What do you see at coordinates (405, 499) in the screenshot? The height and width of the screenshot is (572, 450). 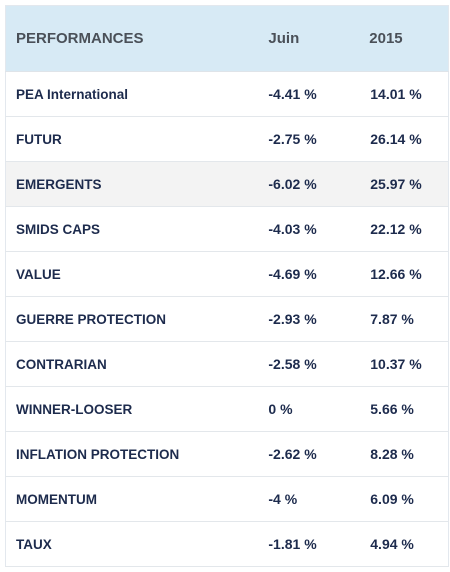 I see `year-performance: 6.09 %` at bounding box center [405, 499].